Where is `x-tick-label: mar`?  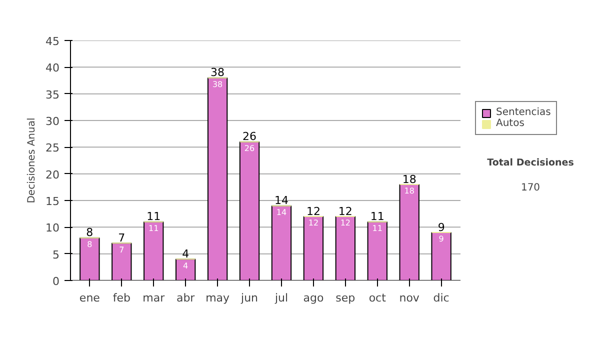
x-tick-label: mar is located at coordinates (154, 298).